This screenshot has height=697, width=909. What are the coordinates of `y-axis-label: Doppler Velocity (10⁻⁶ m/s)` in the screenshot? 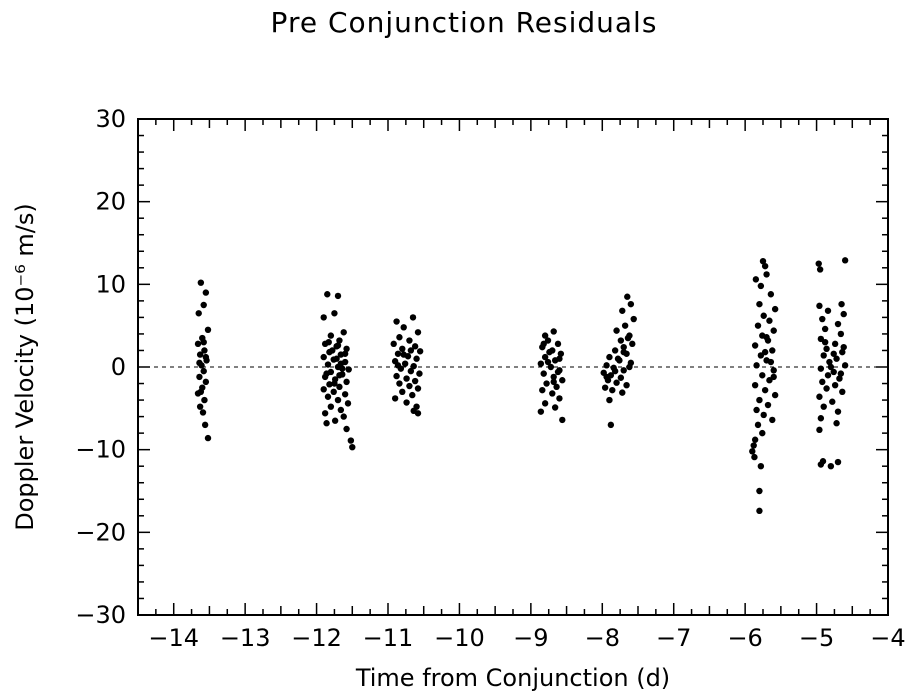 It's located at (25, 367).